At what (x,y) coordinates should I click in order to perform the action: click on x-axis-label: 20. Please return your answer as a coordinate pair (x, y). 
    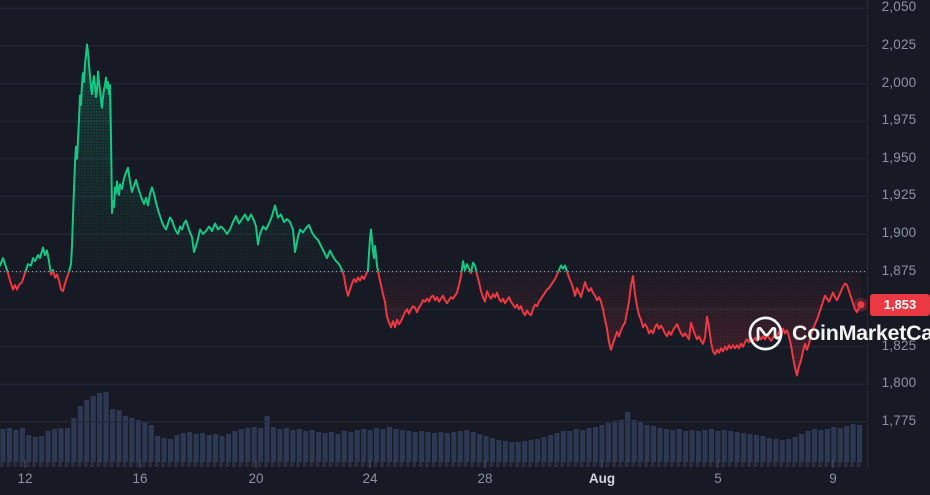
    Looking at the image, I should click on (256, 478).